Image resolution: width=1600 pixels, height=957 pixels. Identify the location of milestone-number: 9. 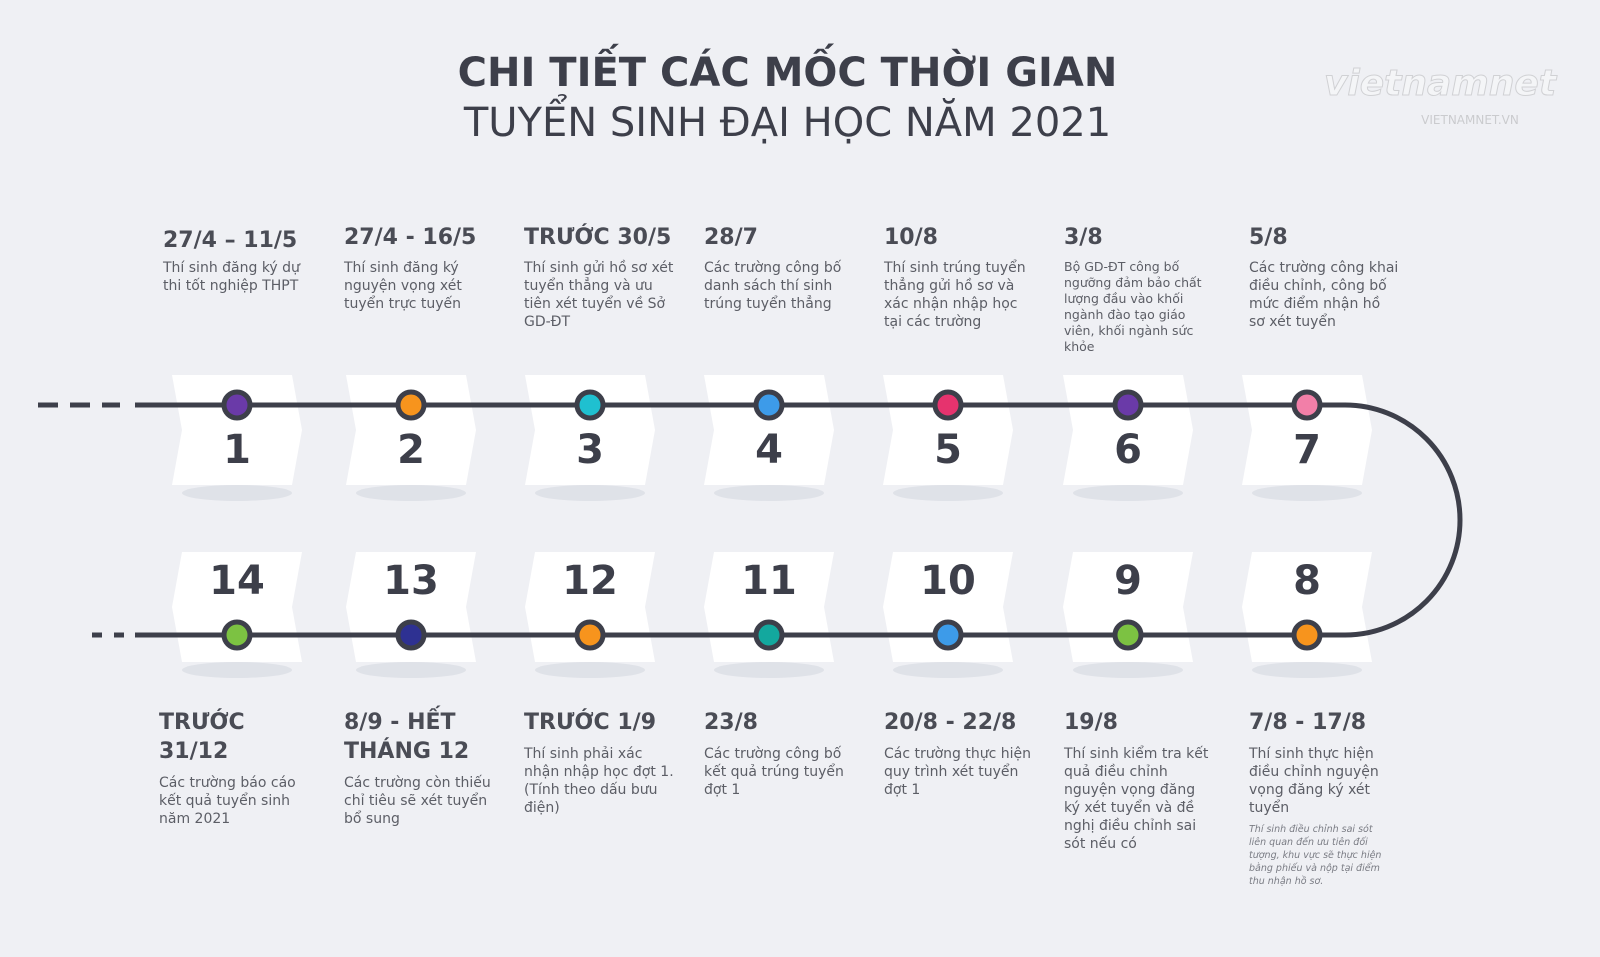
(1128, 581).